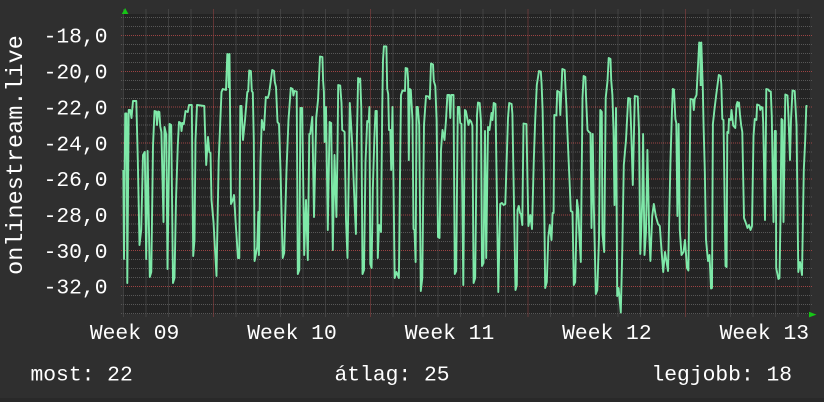  Describe the element at coordinates (291, 334) in the screenshot. I see `svg-text: Week 10` at that location.